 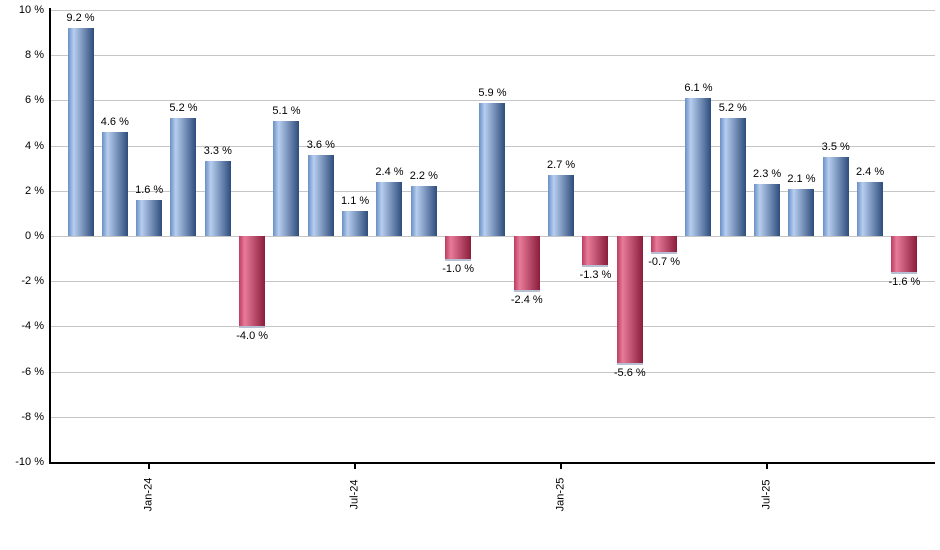 I want to click on bar-value-label: -1.6 %, so click(x=904, y=282).